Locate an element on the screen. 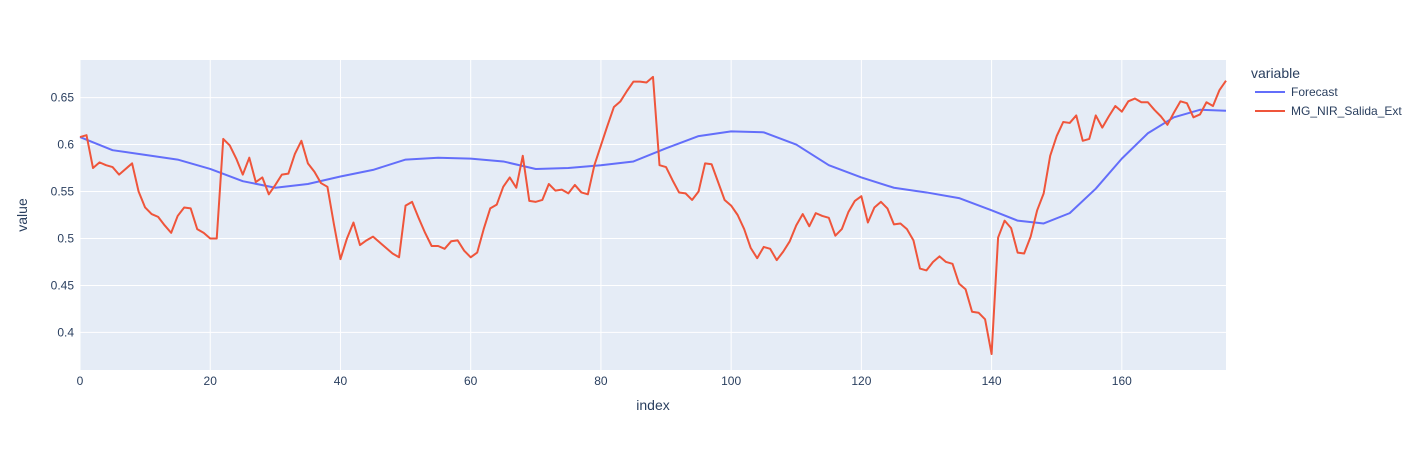 The image size is (1428, 455). x-tick-label: 0 is located at coordinates (80, 381).